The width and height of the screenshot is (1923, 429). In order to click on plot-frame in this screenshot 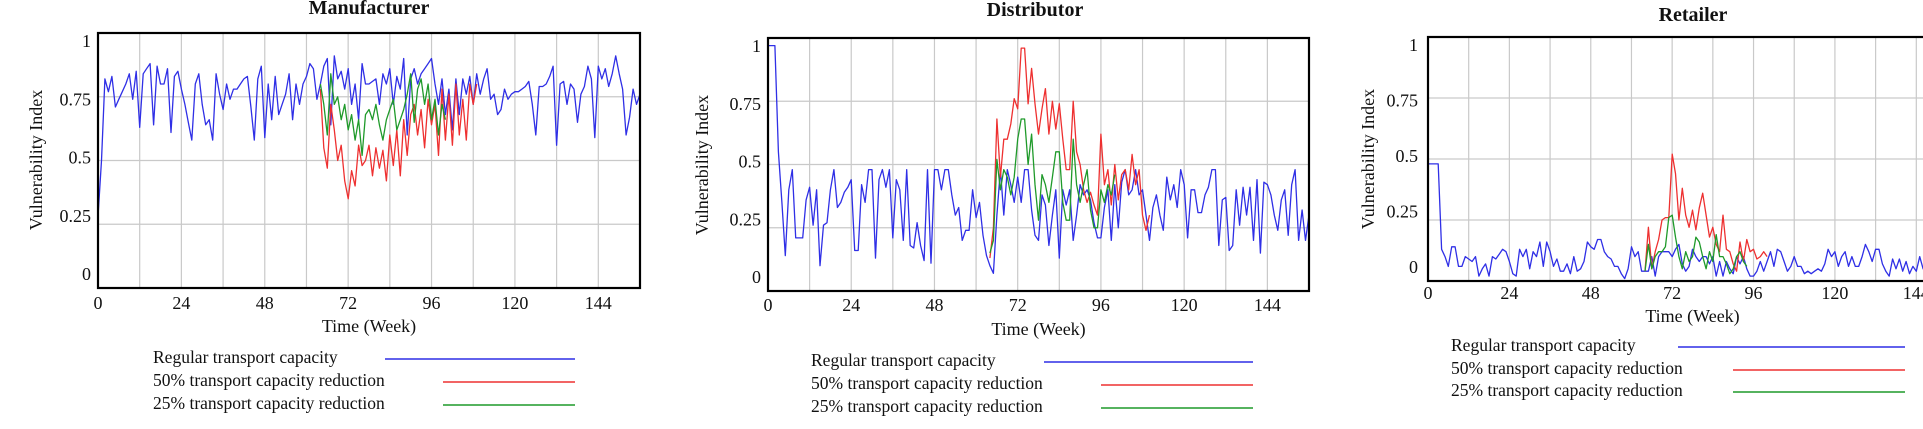, I will do `click(1674, 159)`.